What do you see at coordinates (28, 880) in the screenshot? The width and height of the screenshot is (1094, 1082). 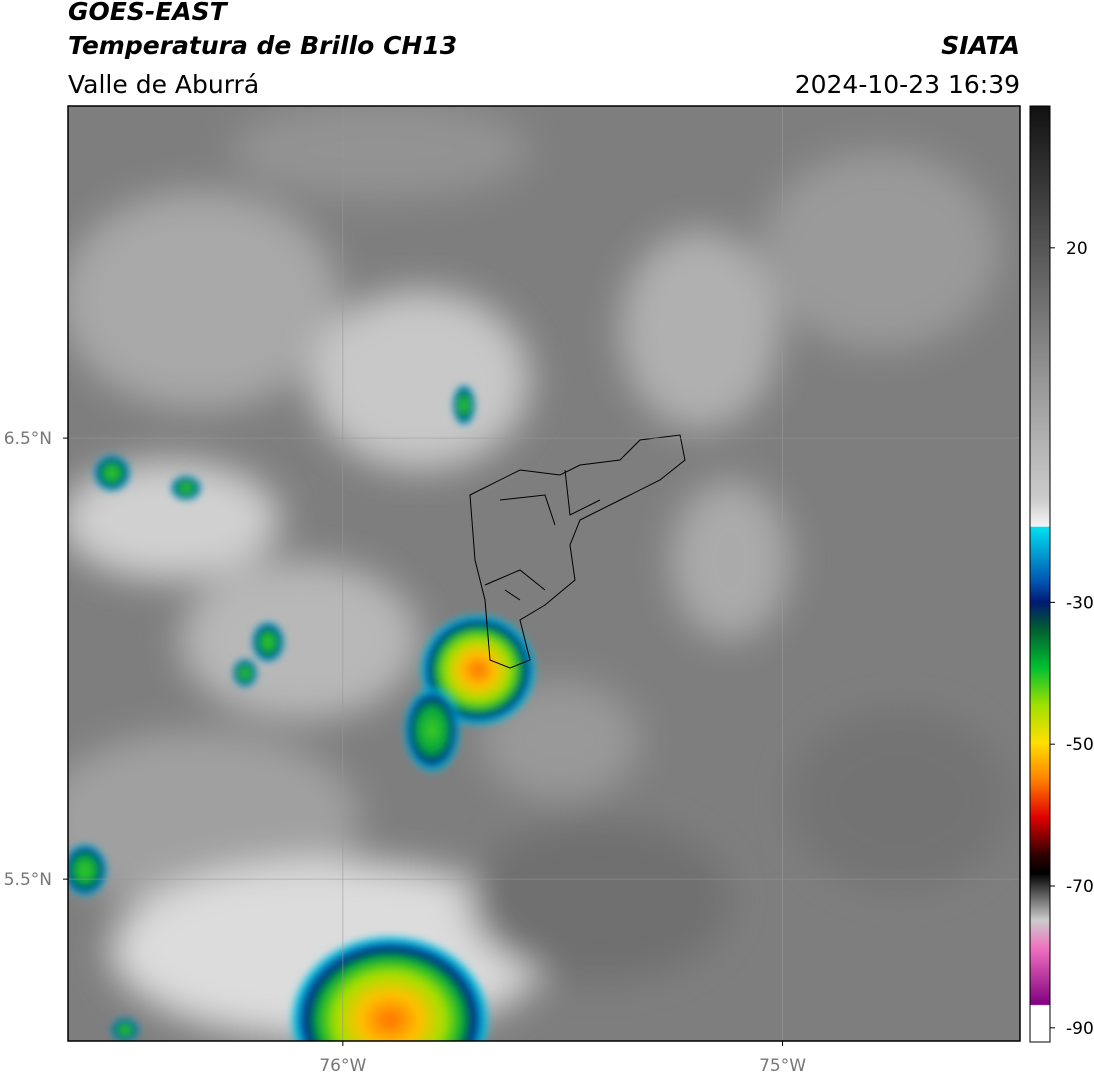 I see `y-tick-label: 5.5°N` at bounding box center [28, 880].